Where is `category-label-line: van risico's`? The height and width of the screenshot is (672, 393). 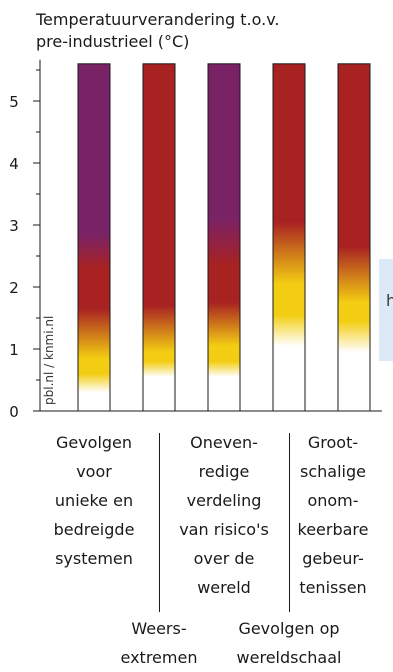
category-label-line: van risico's is located at coordinates (224, 529).